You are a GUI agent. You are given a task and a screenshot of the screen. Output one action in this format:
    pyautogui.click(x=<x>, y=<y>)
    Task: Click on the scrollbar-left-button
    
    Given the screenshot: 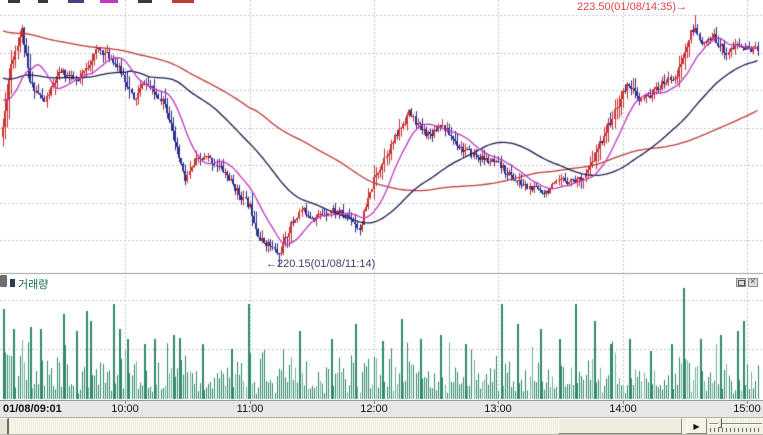 What is the action you would take?
    pyautogui.click(x=4, y=426)
    